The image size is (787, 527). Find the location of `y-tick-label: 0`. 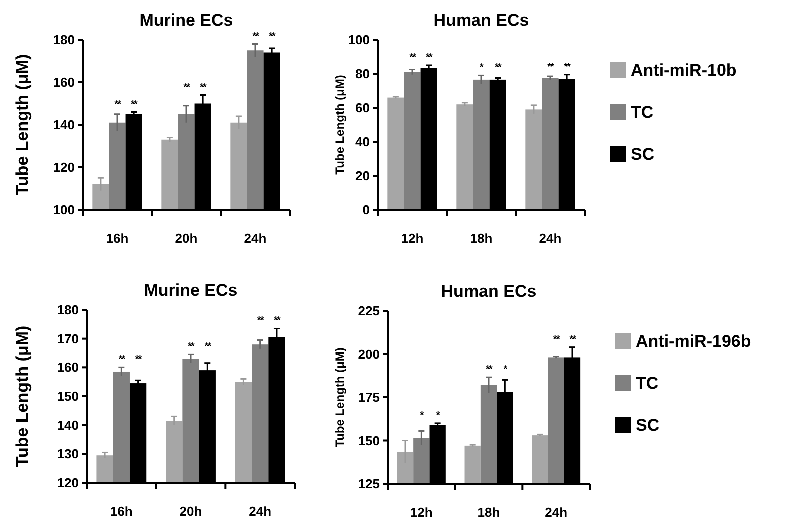

y-tick-label: 0 is located at coordinates (366, 210).